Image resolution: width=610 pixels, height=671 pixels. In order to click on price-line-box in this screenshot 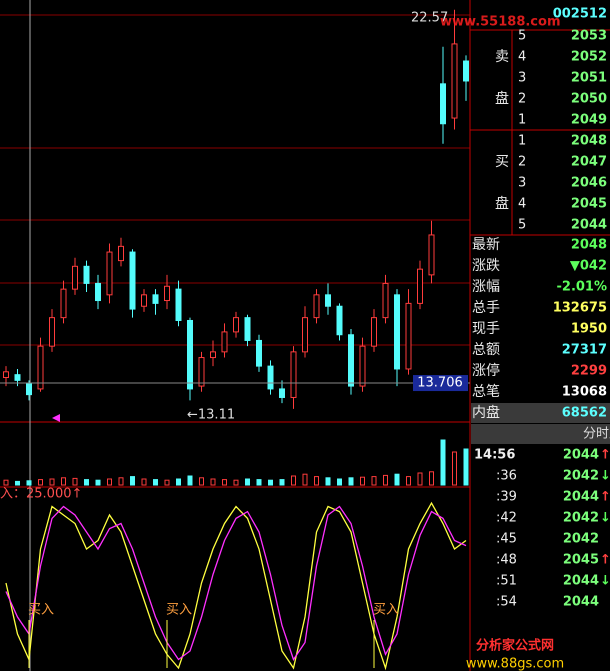, I will do `click(440, 383)`.